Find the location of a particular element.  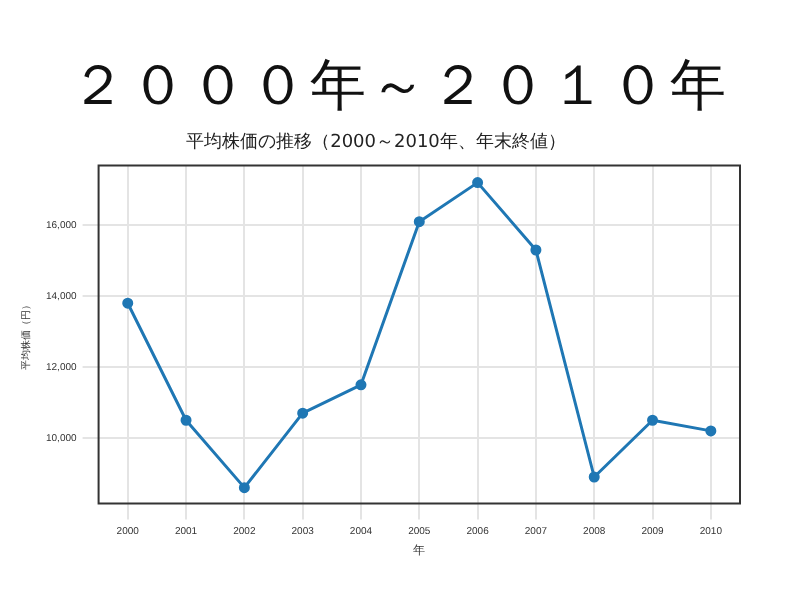

chart-title: ２０００年～２０１０年 is located at coordinates (400, 86).